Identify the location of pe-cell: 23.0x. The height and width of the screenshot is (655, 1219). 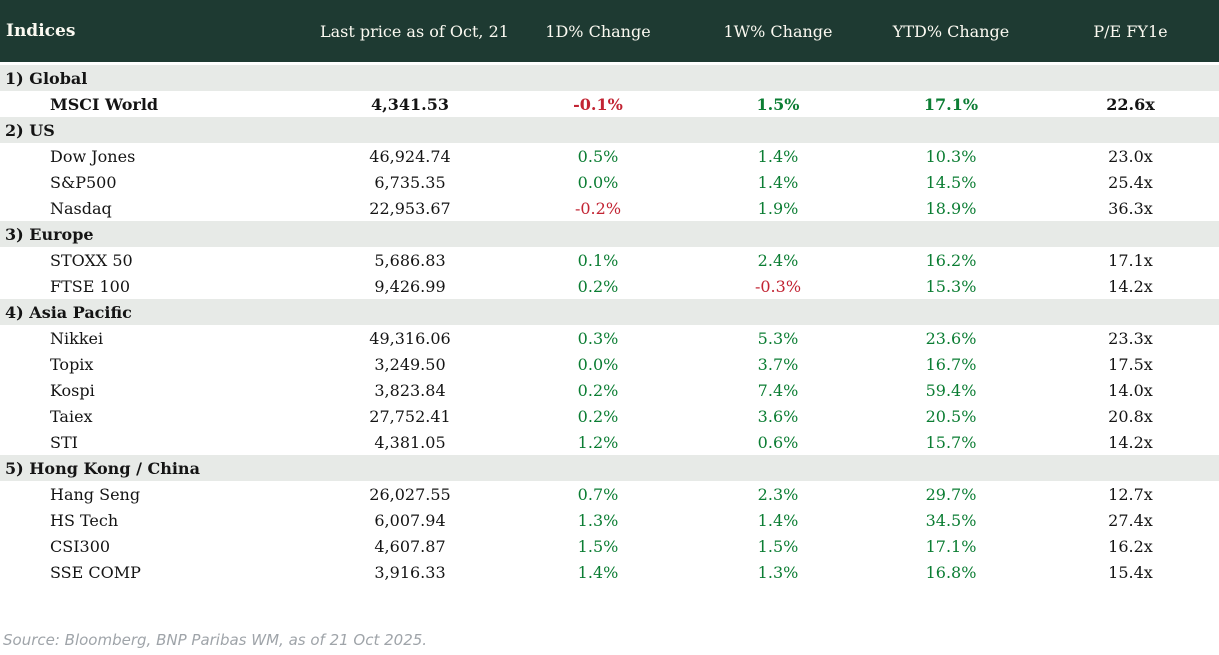
(1130, 156).